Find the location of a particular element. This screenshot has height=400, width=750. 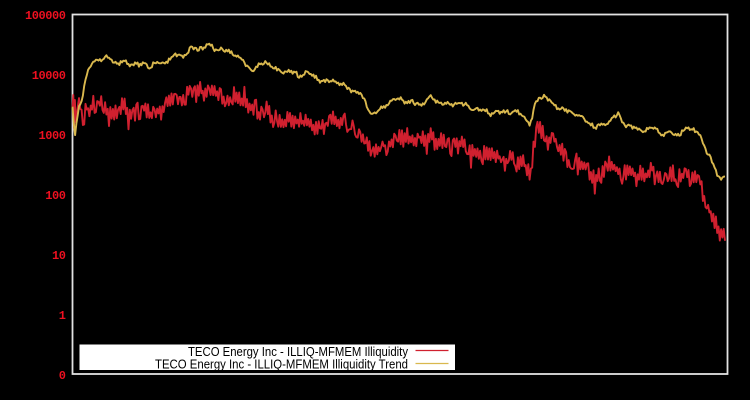

svg-text: 100000 is located at coordinates (45, 16).